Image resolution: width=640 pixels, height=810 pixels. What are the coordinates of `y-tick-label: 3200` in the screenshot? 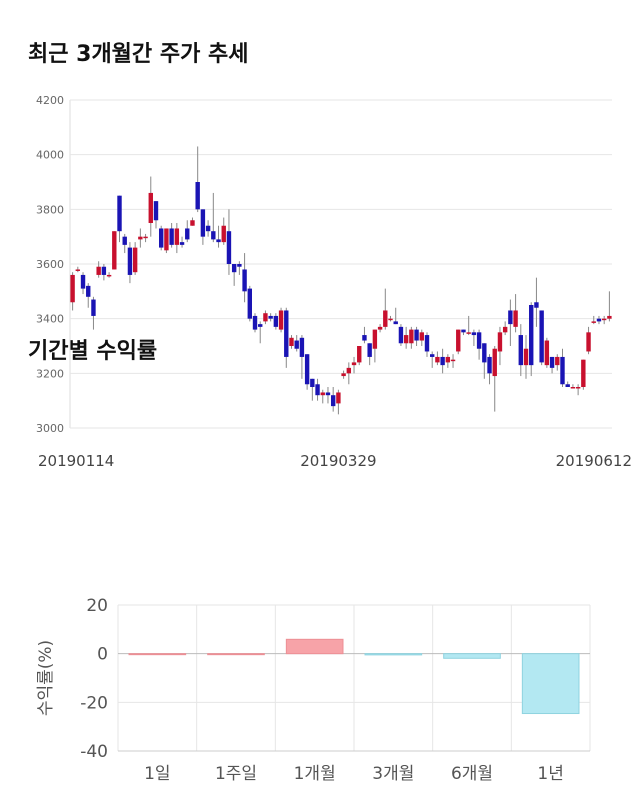 It's located at (50, 373).